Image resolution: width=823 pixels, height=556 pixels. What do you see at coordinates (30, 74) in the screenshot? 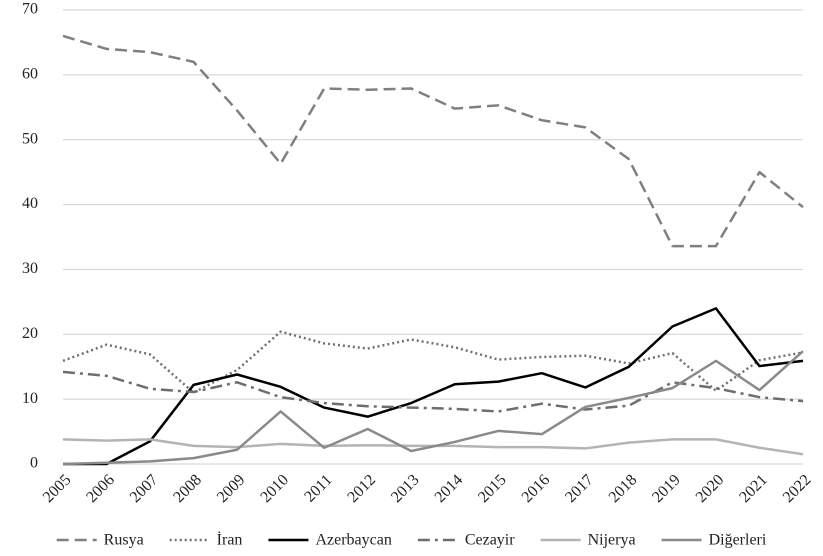
I see `y-tick-label: 60` at bounding box center [30, 74].